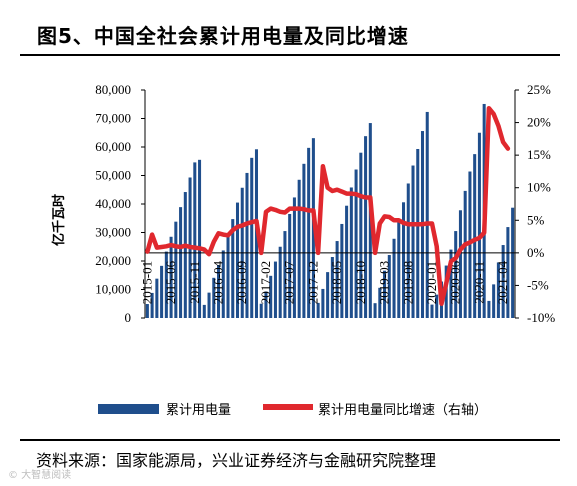 The height and width of the screenshot is (486, 577). What do you see at coordinates (536, 219) in the screenshot?
I see `right-tick-label: 5%` at bounding box center [536, 219].